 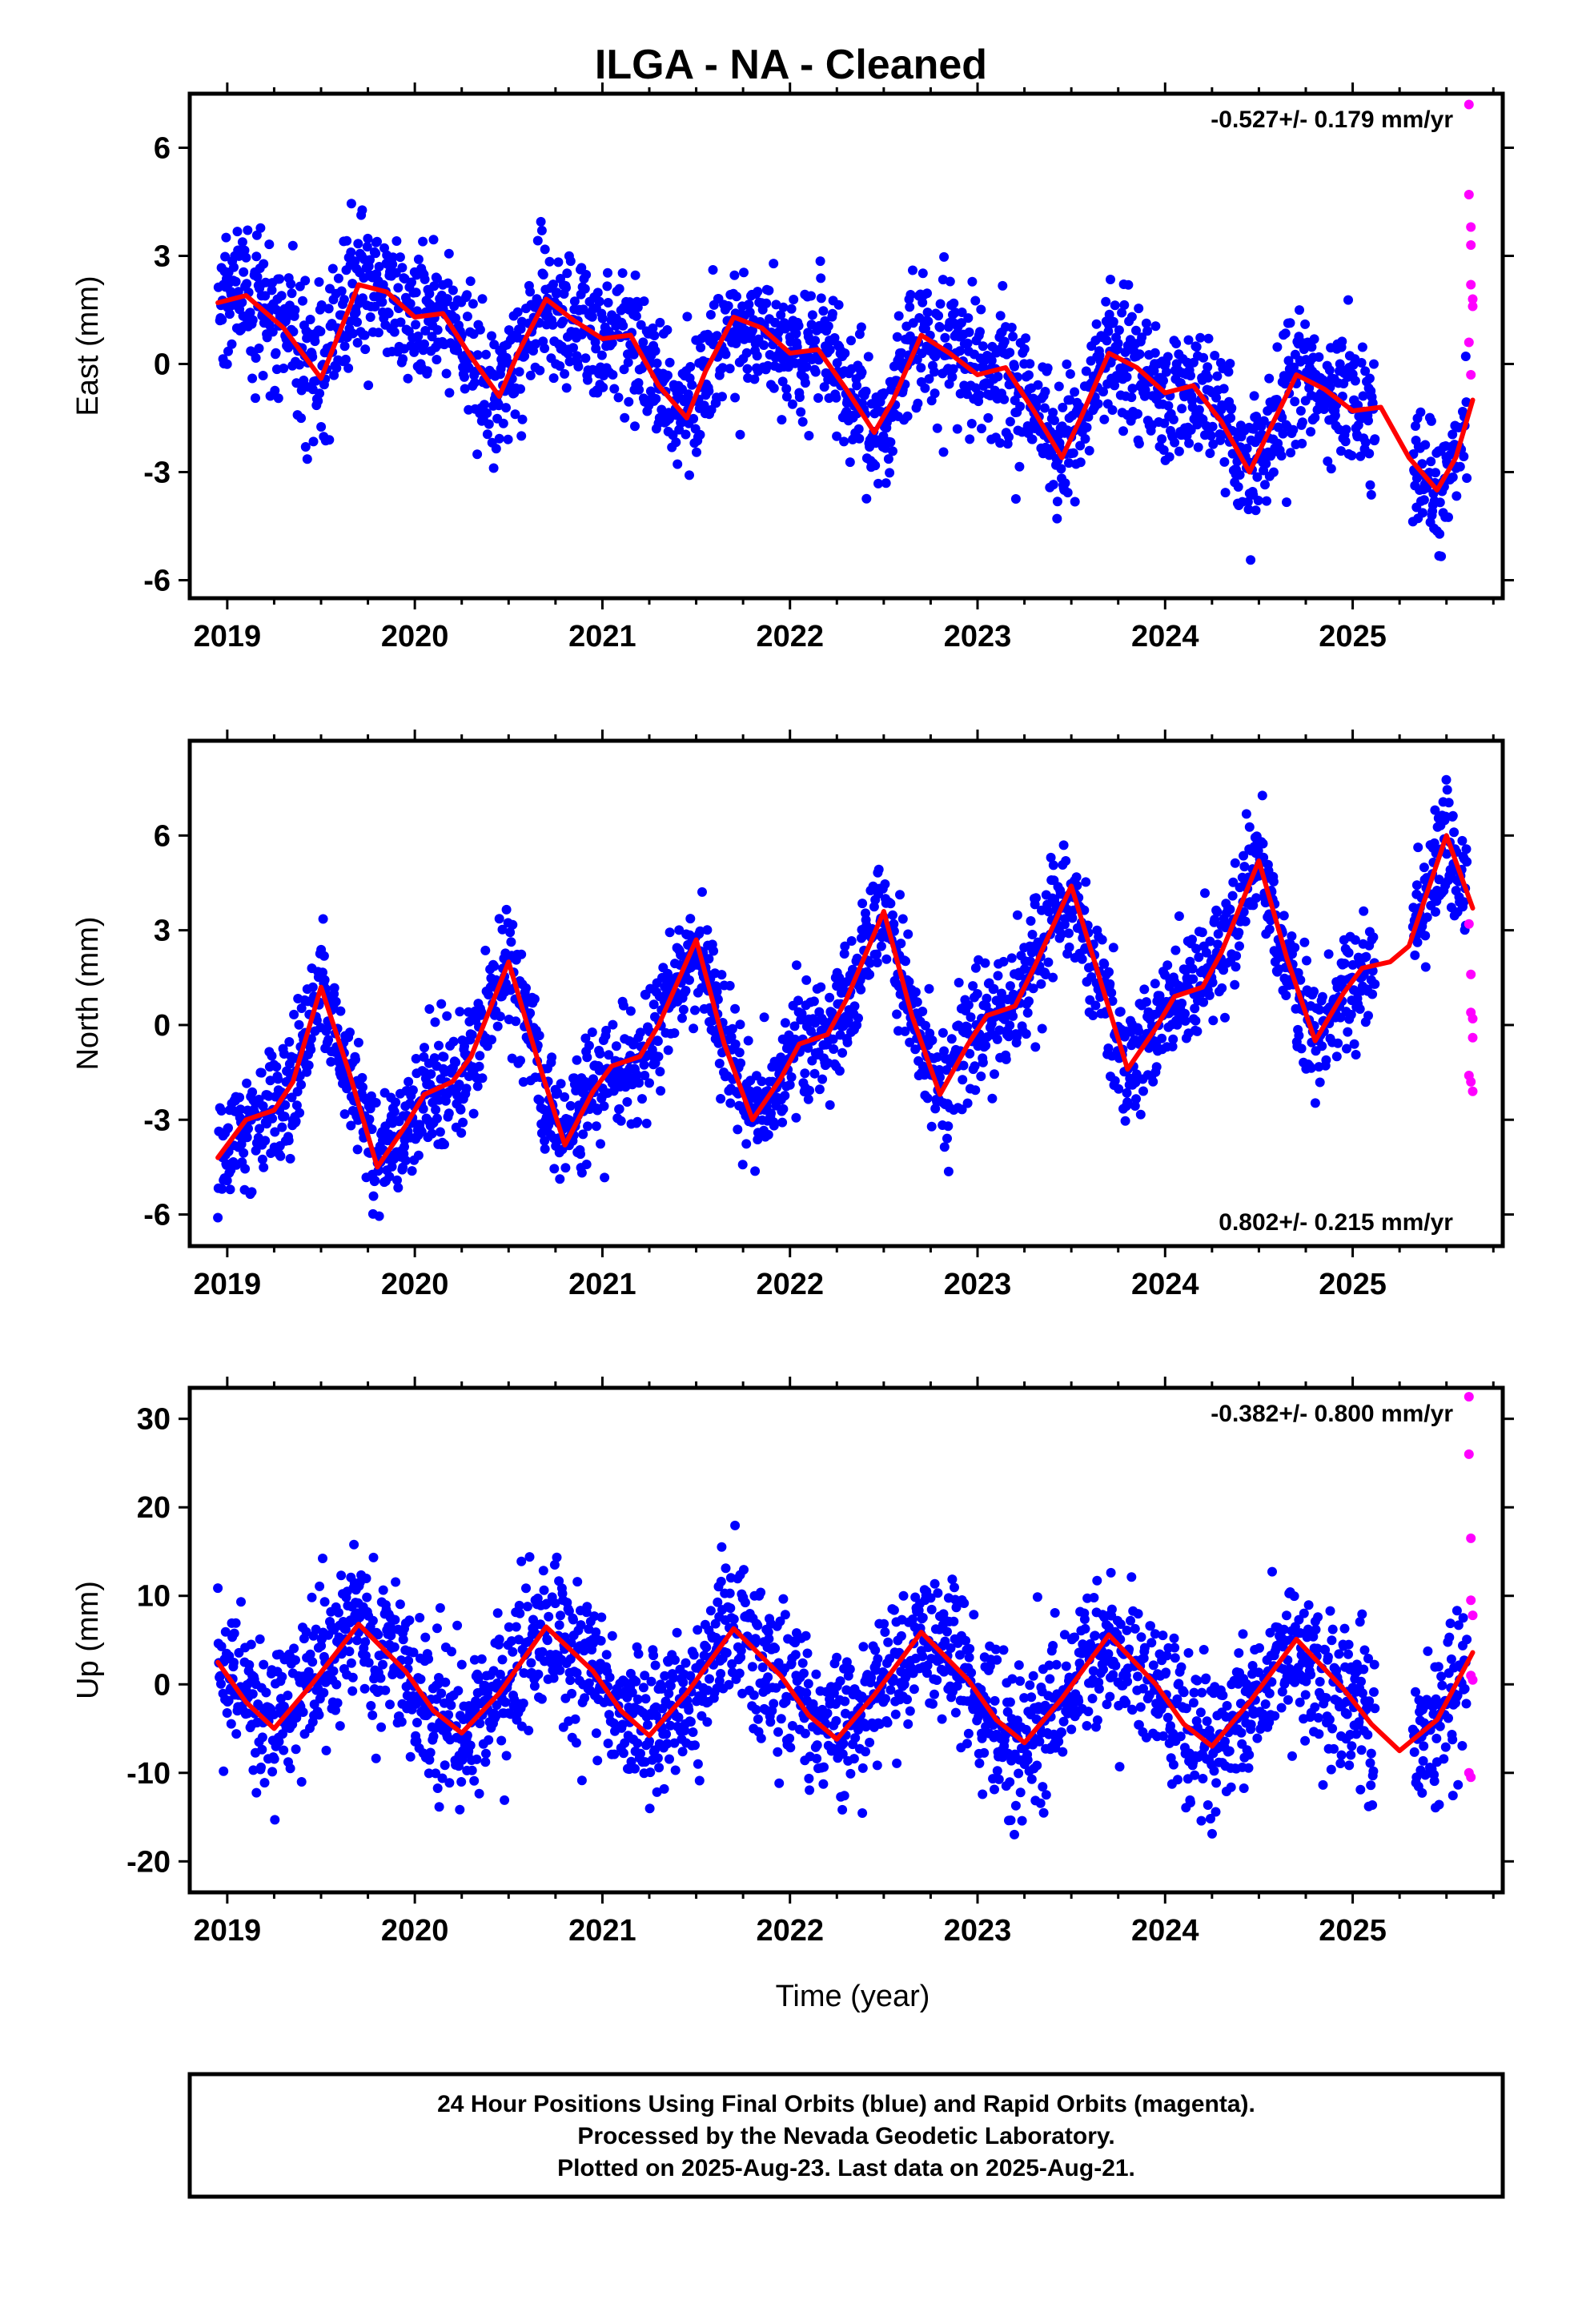 I want to click on x-tick-label: 2025, so click(x=1353, y=1931).